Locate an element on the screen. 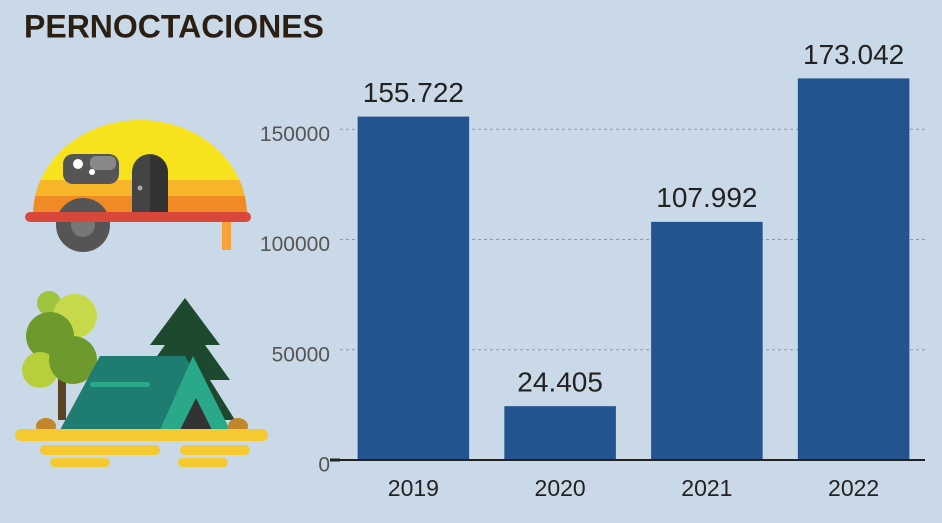  camping-illustration is located at coordinates (141, 379).